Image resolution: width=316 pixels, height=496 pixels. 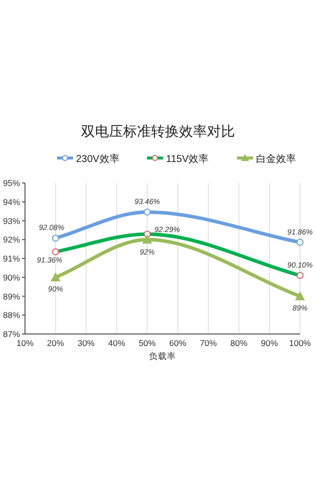 I want to click on x-tick-label: 40%, so click(x=117, y=343).